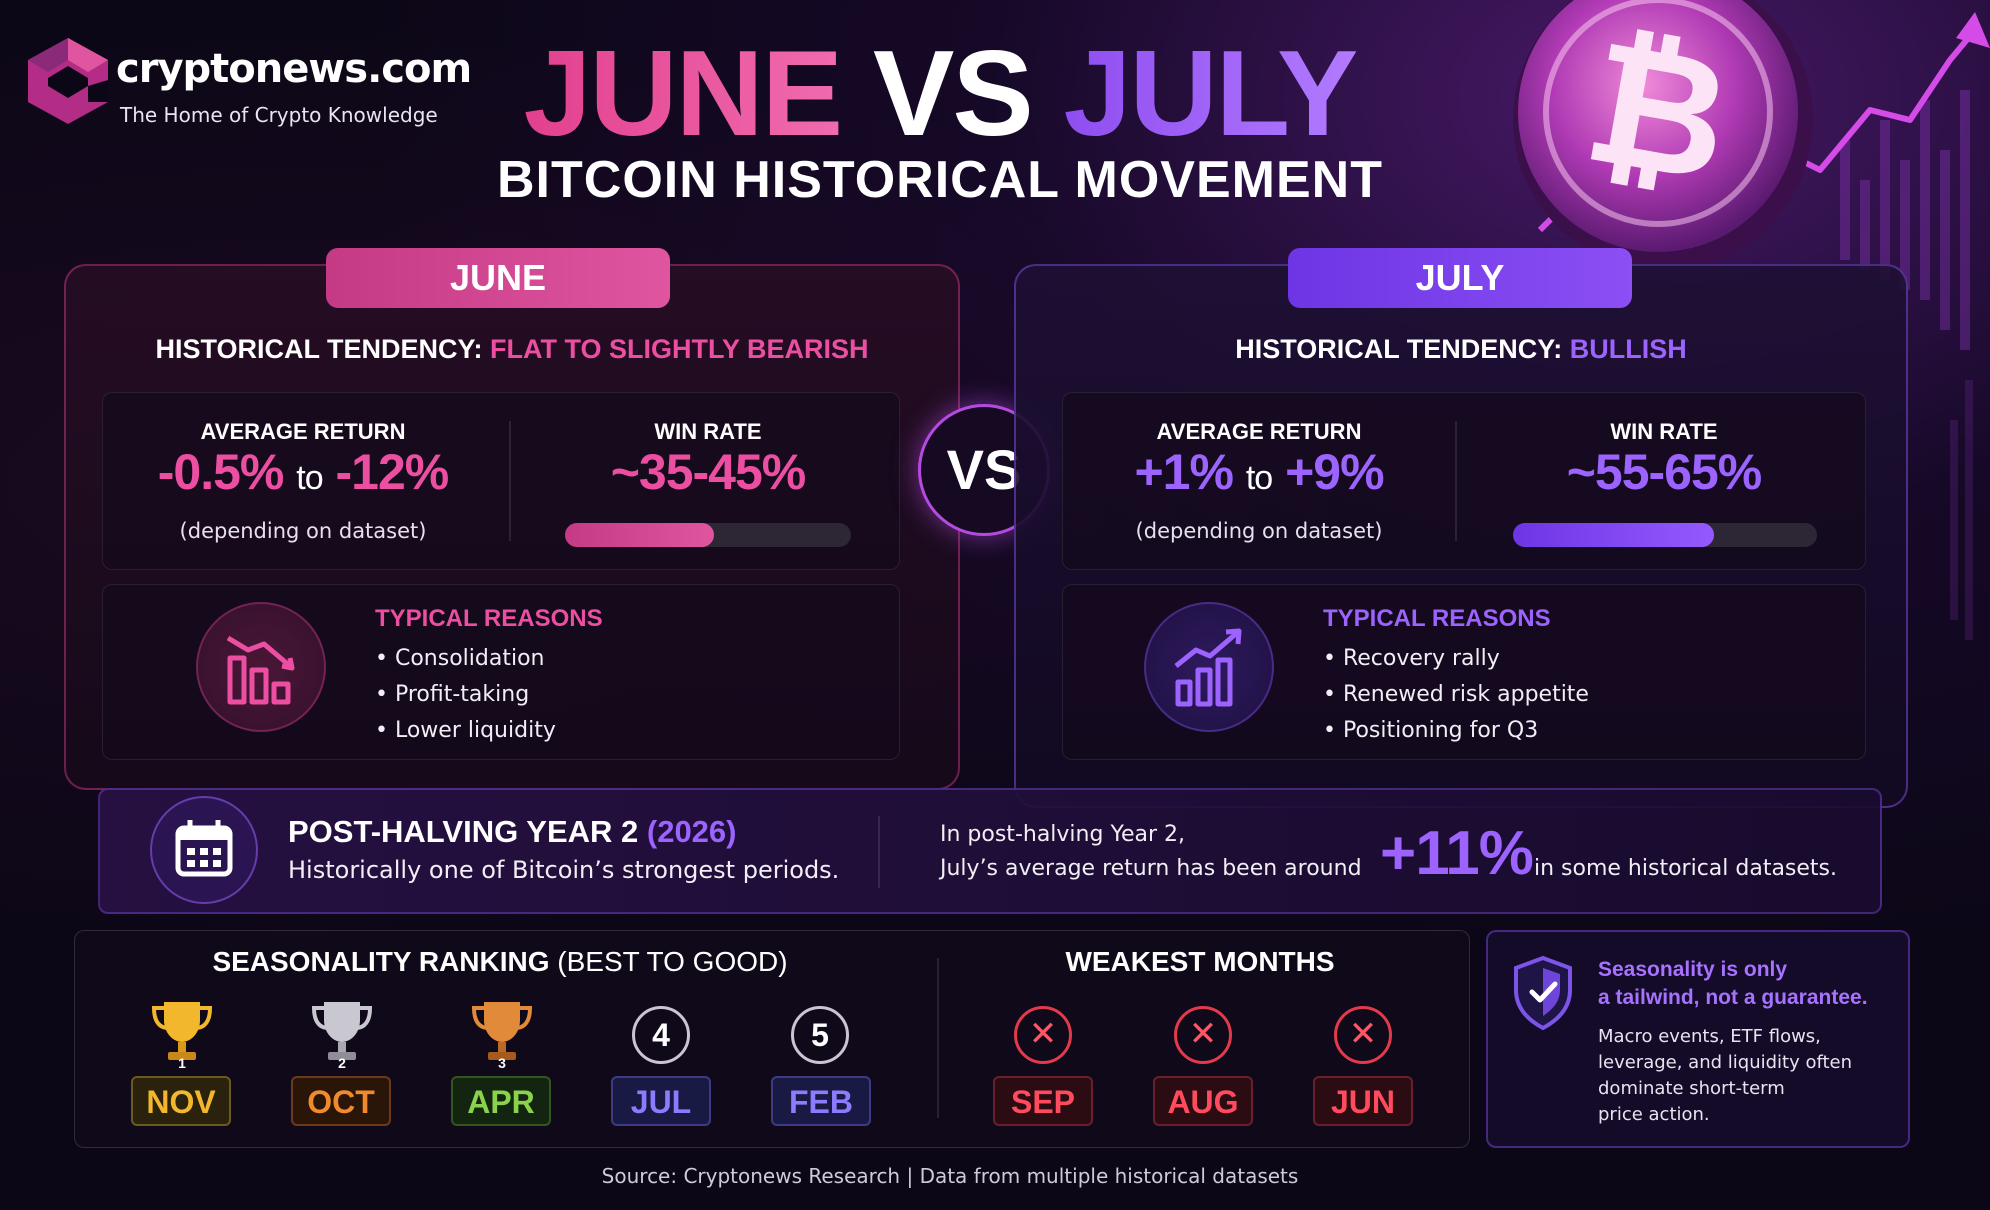 The height and width of the screenshot is (1210, 1990). Describe the element at coordinates (1209, 667) in the screenshot. I see `bar-chart-up-icon` at that location.